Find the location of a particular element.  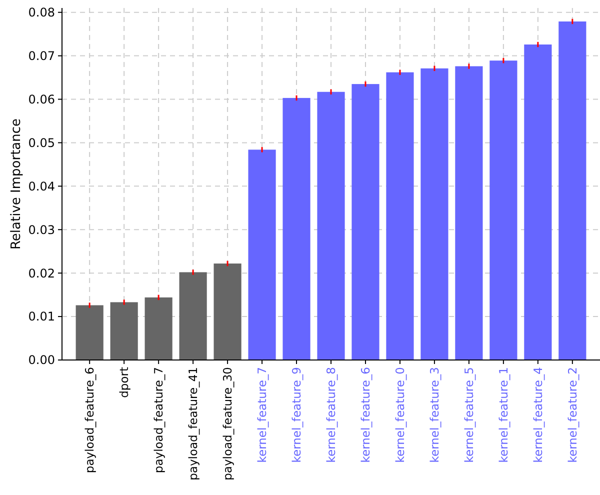

y-axis-title: Relative Importance is located at coordinates (16, 184).